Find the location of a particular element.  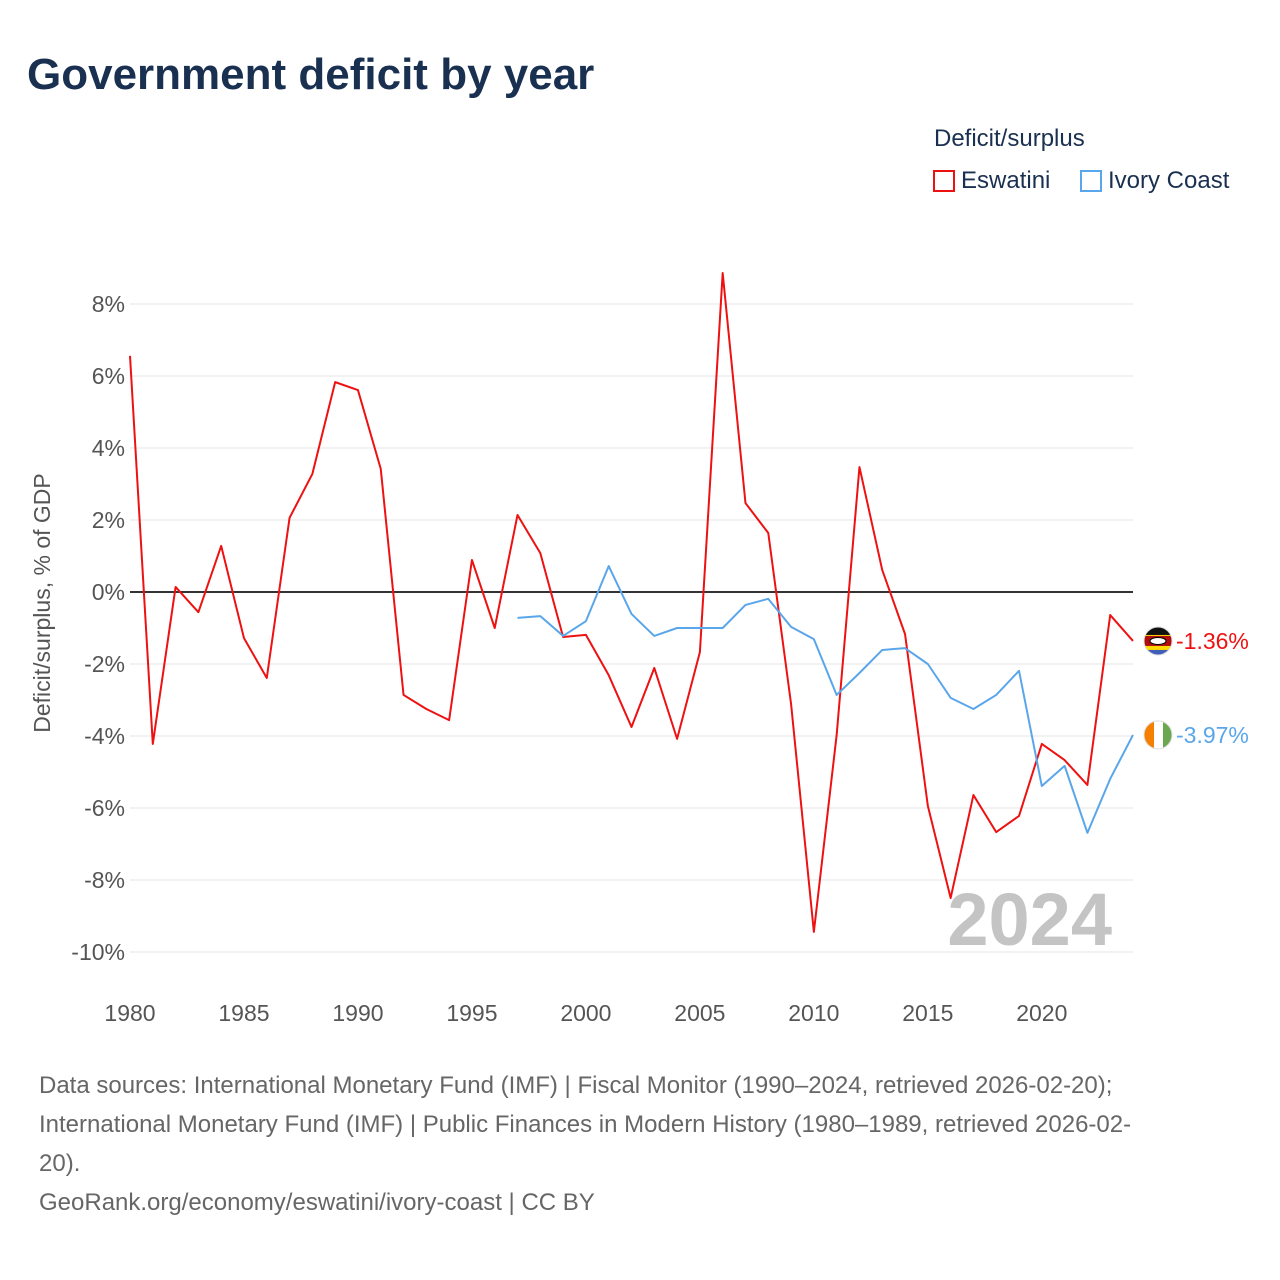

x-tick-label: 2005 is located at coordinates (699, 1013).